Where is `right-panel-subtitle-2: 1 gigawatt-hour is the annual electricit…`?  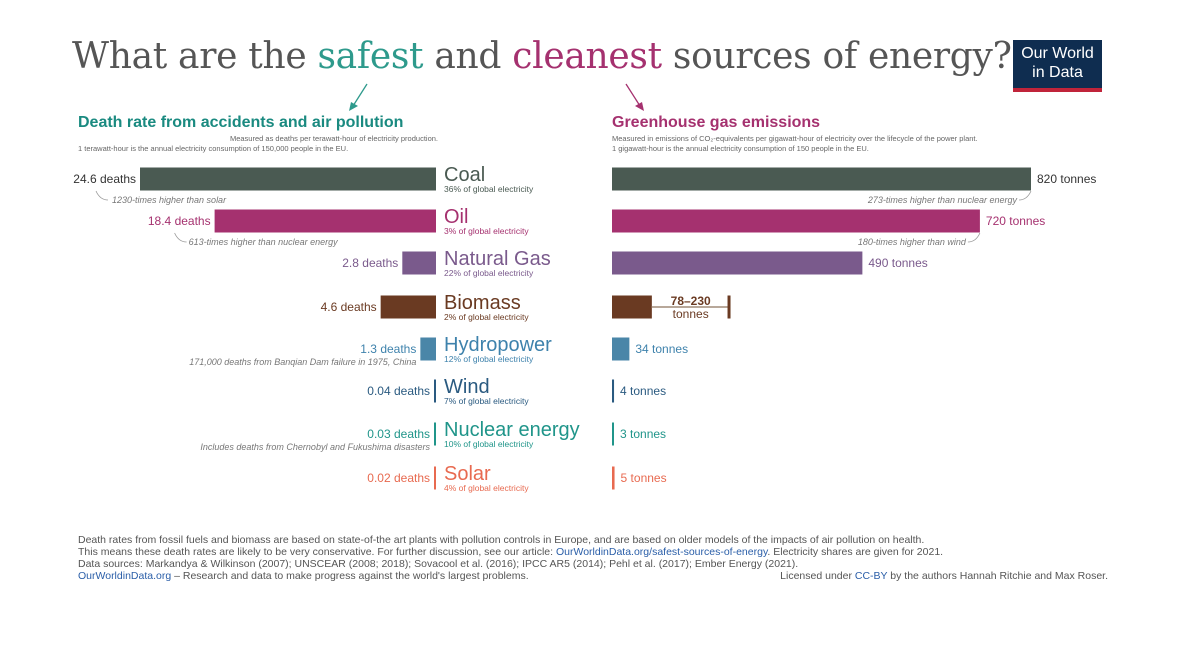 right-panel-subtitle-2: 1 gigawatt-hour is the annual electricit… is located at coordinates (740, 148).